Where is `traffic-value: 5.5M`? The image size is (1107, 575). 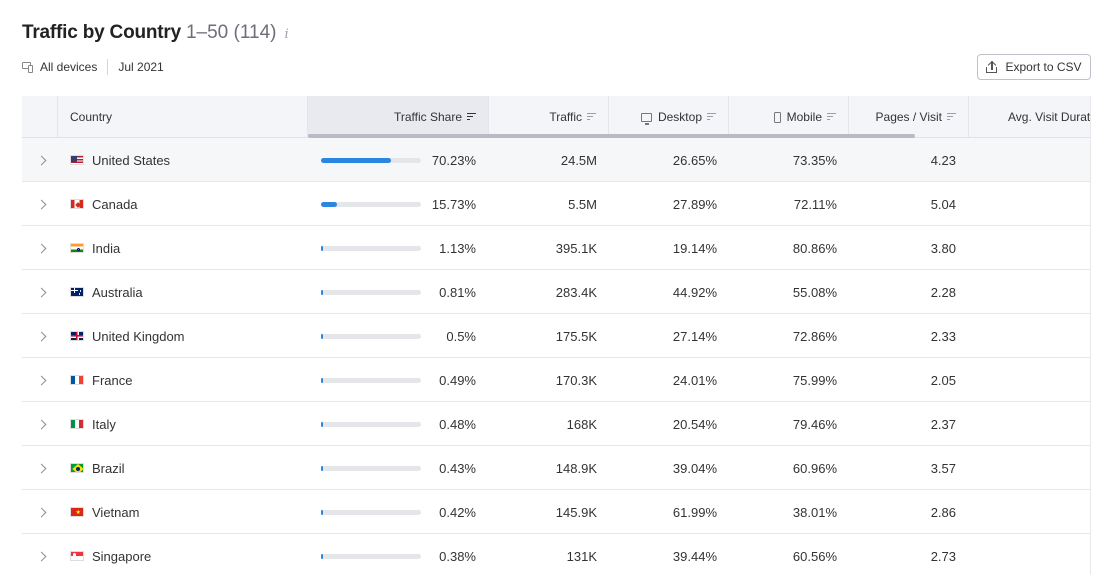 traffic-value: 5.5M is located at coordinates (582, 204).